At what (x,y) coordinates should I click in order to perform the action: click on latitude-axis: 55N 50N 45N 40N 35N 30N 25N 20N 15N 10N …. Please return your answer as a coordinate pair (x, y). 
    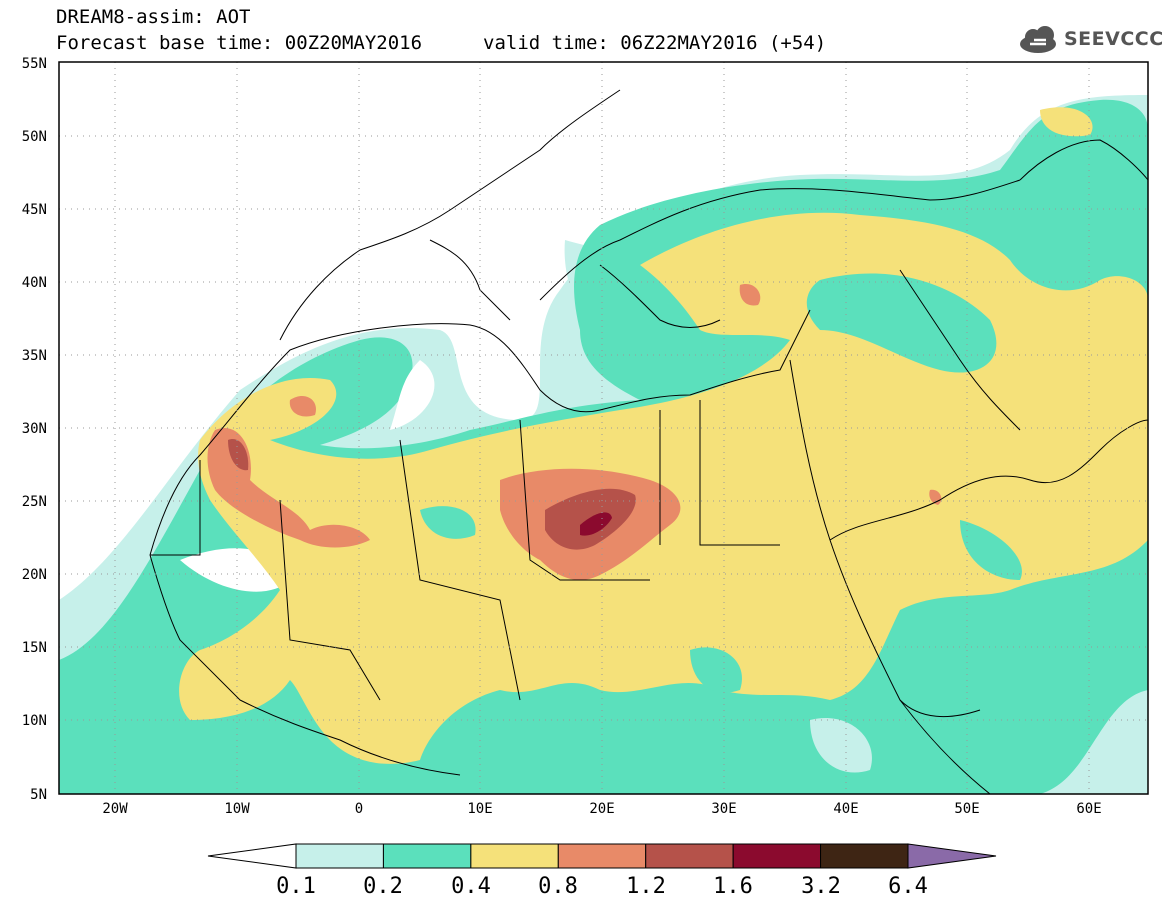
    Looking at the image, I should click on (34, 429).